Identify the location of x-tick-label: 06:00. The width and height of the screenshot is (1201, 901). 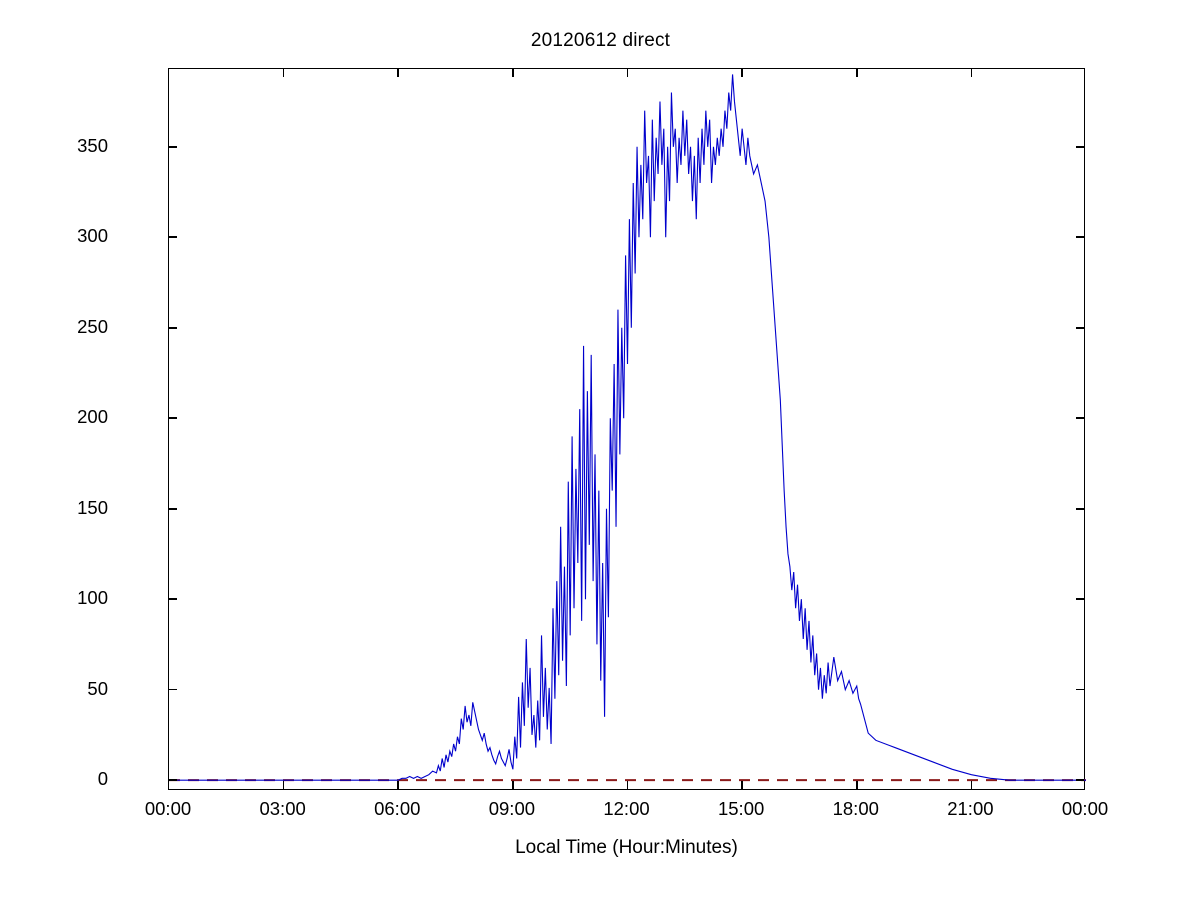
(397, 808).